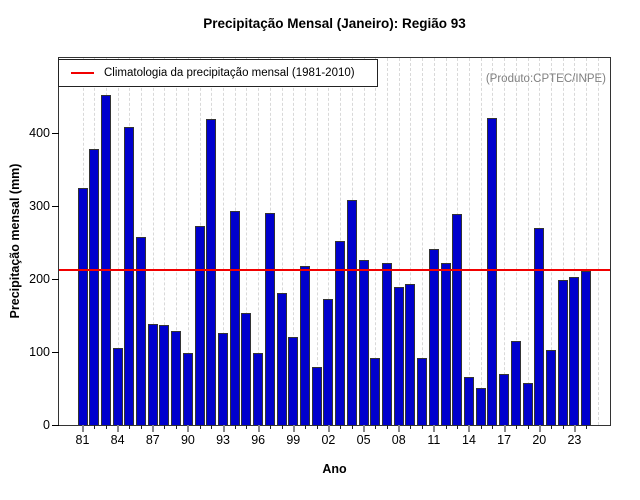 This screenshot has width=640, height=500. I want to click on bar-2004, so click(351, 312).